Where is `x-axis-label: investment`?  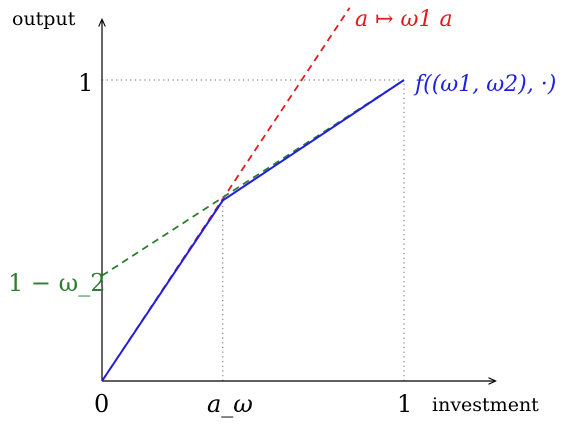 x-axis-label: investment is located at coordinates (485, 405).